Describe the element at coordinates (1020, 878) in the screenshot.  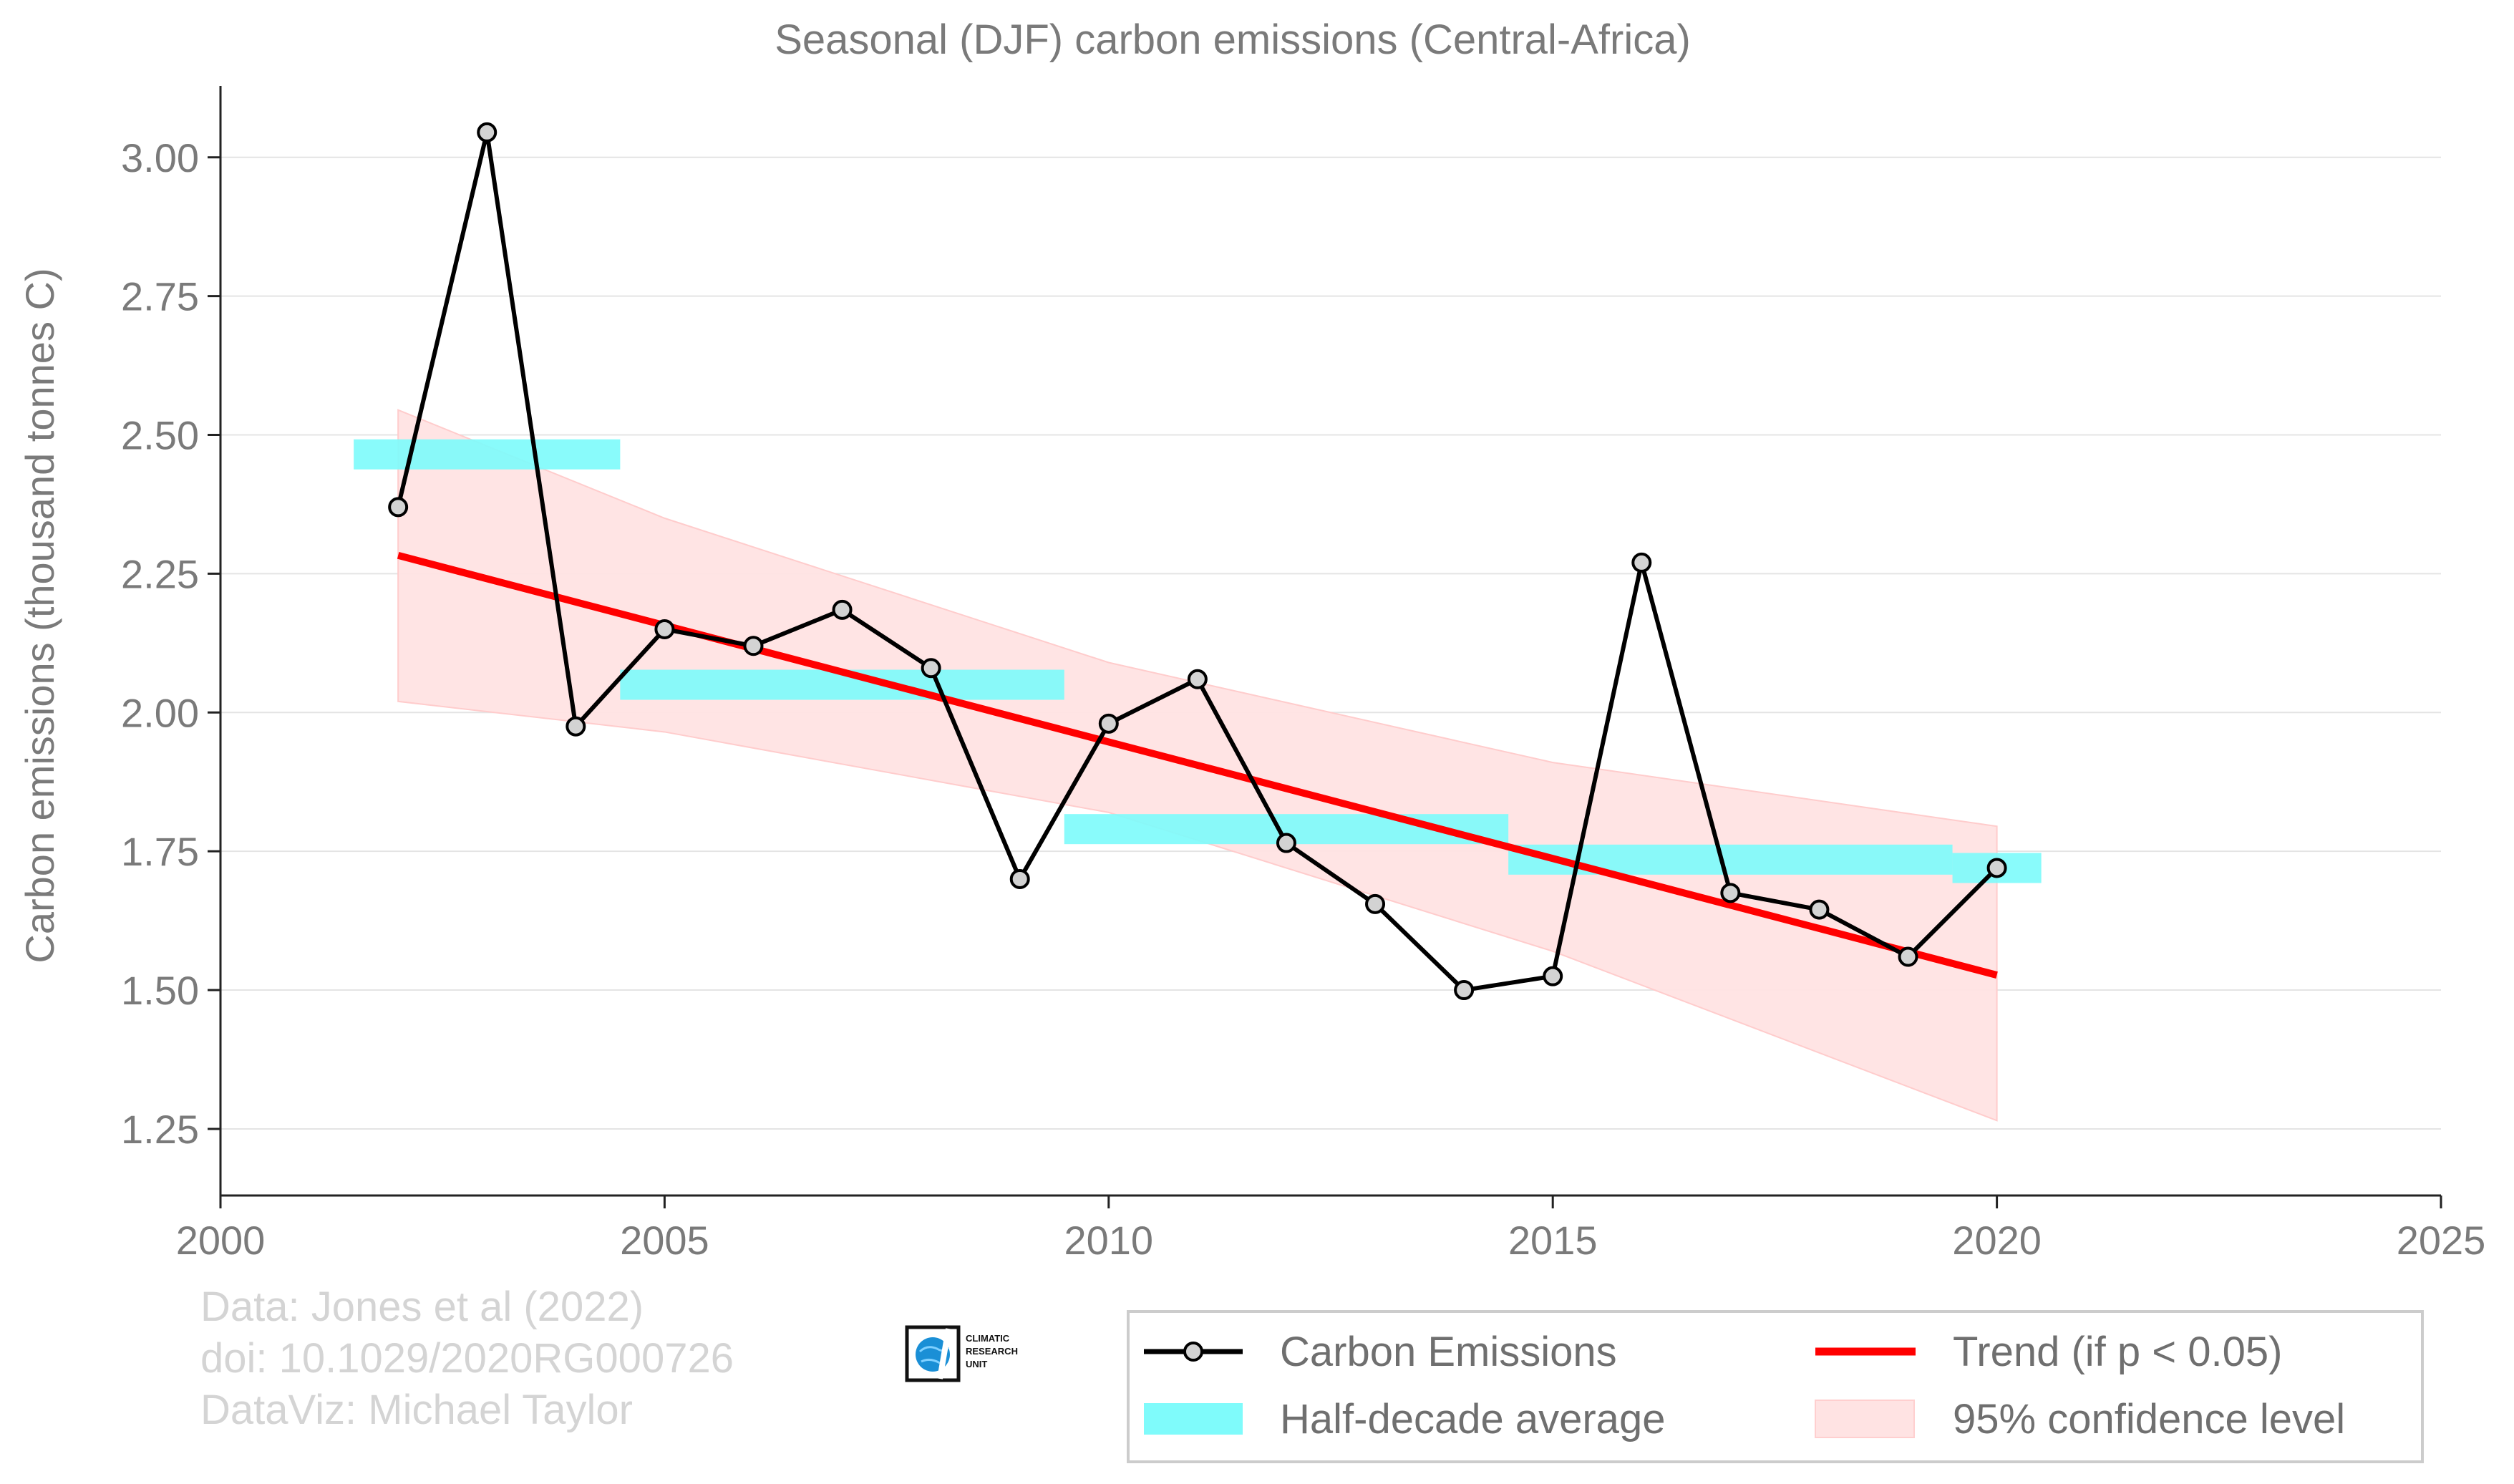
I see `data-point-2009` at that location.